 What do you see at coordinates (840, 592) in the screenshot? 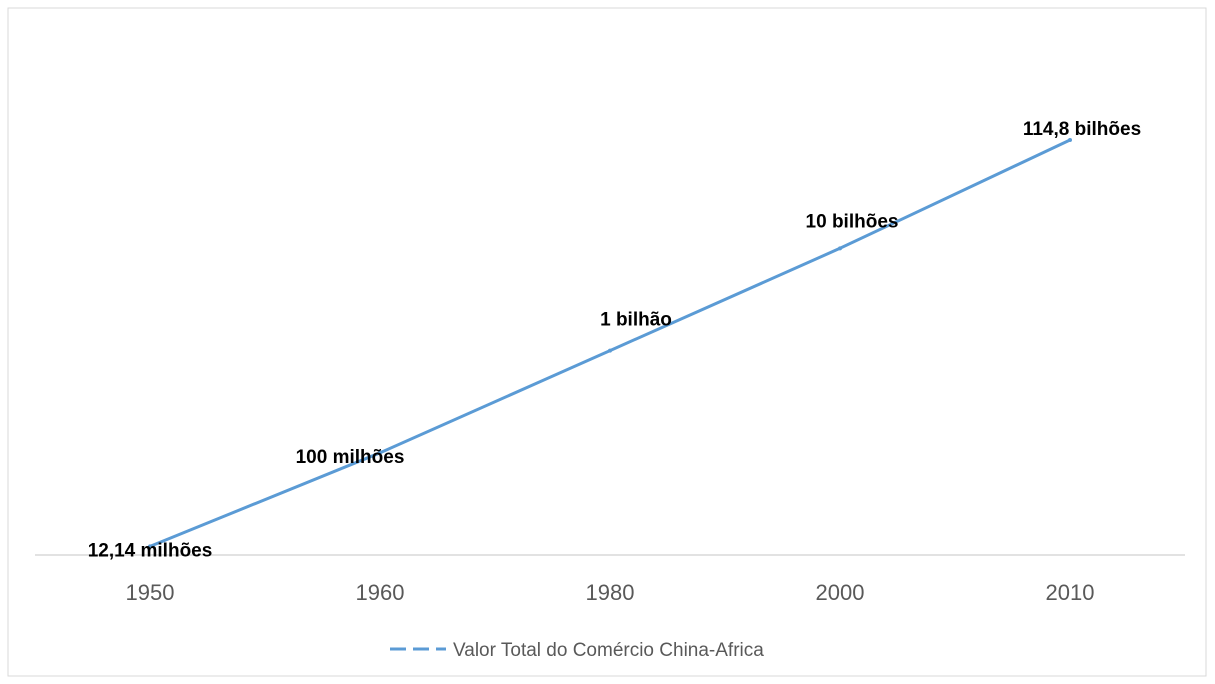
I see `x-tick-label: 2000` at bounding box center [840, 592].